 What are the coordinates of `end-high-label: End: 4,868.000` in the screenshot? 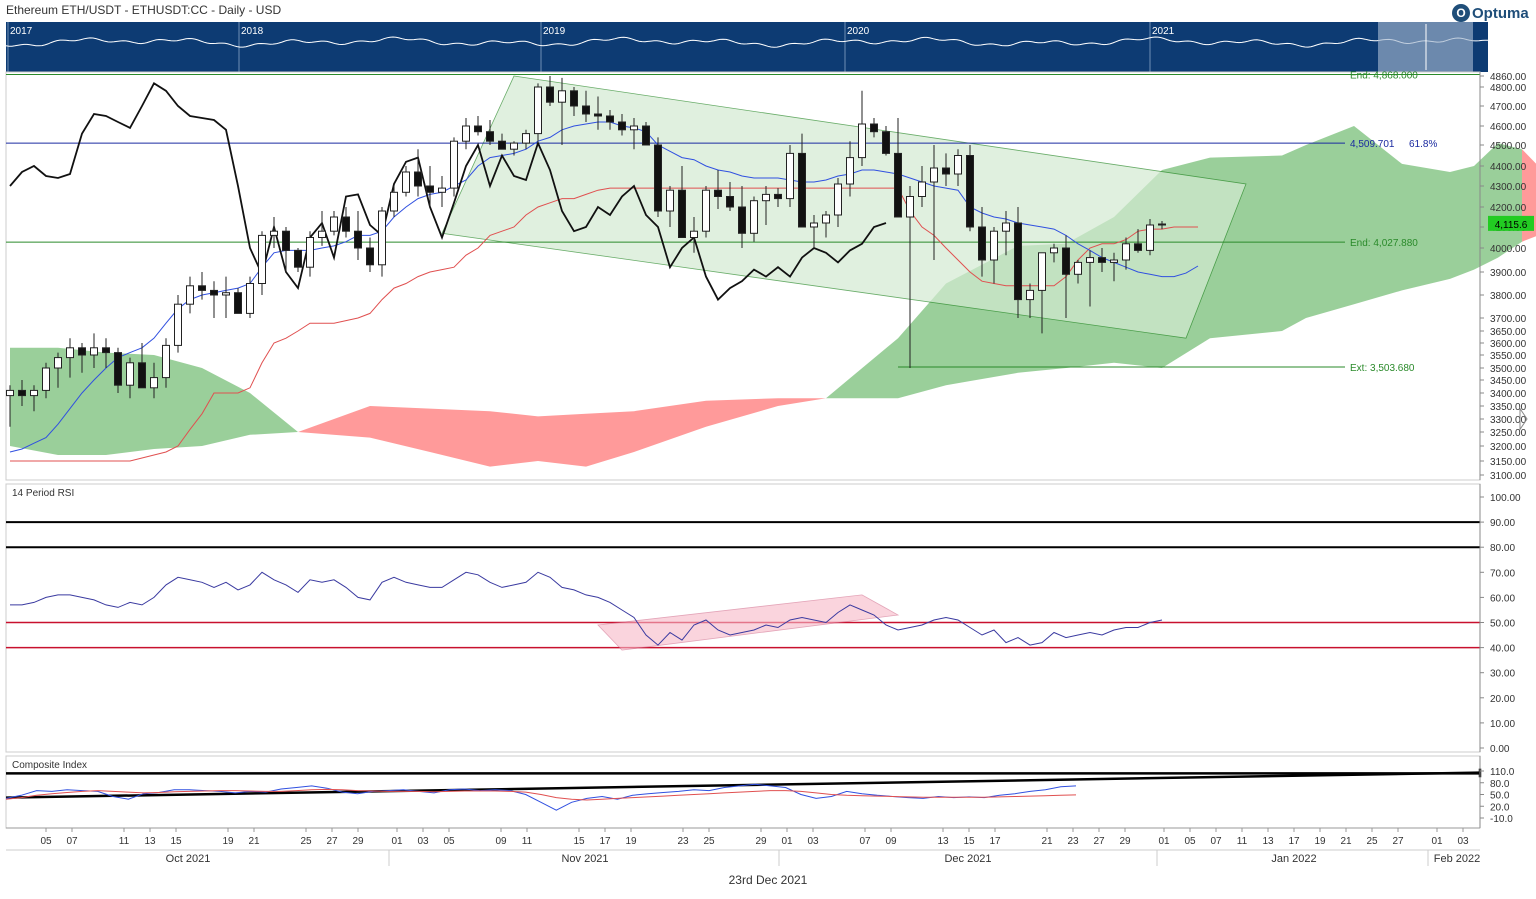 It's located at (1384, 76).